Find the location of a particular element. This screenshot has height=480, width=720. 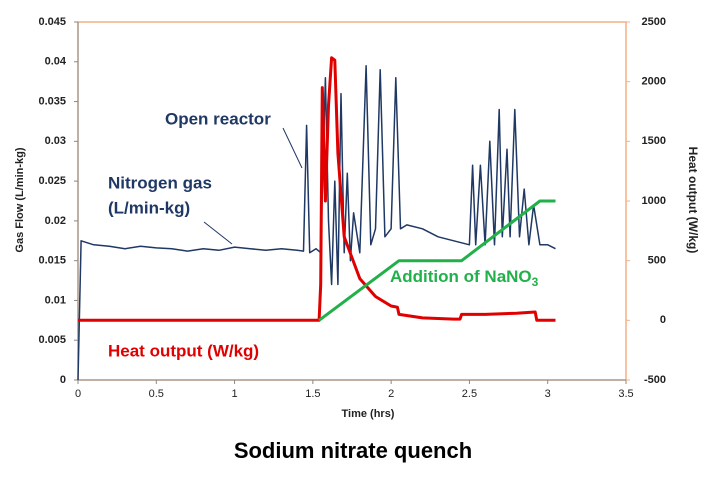

y-tick-label: 0.01 is located at coordinates (55, 300).